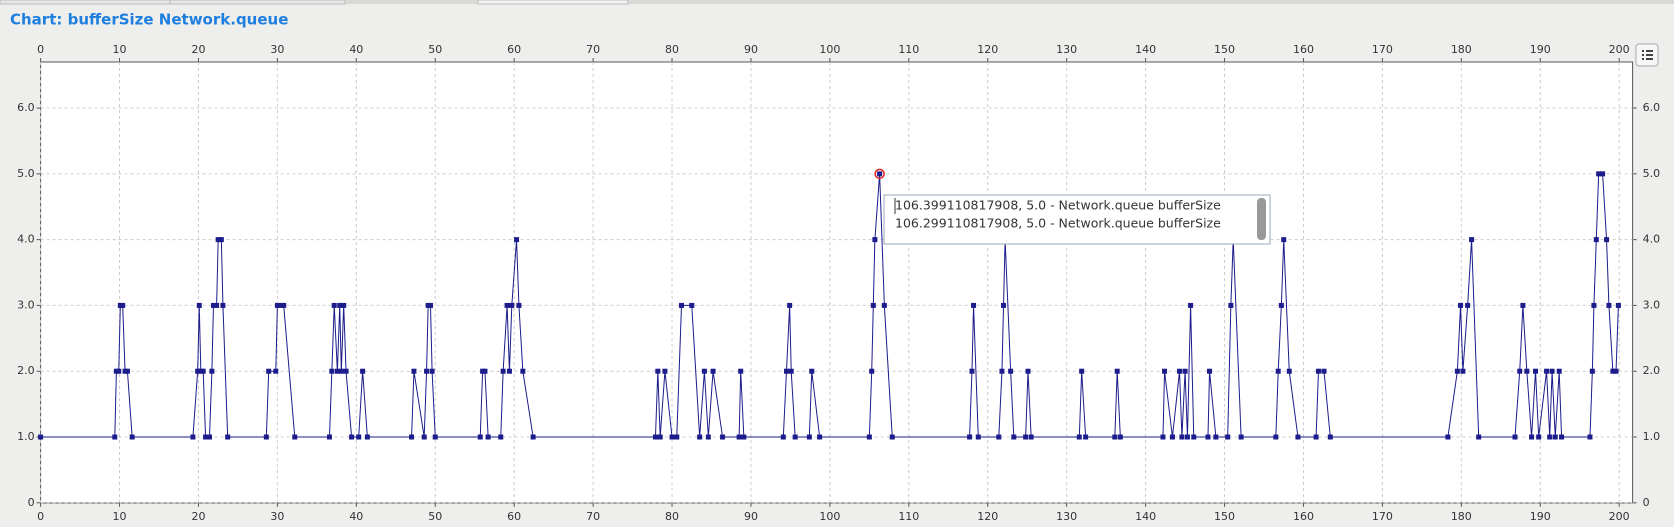  What do you see at coordinates (1145, 516) in the screenshot?
I see `x-tick-label: 140` at bounding box center [1145, 516].